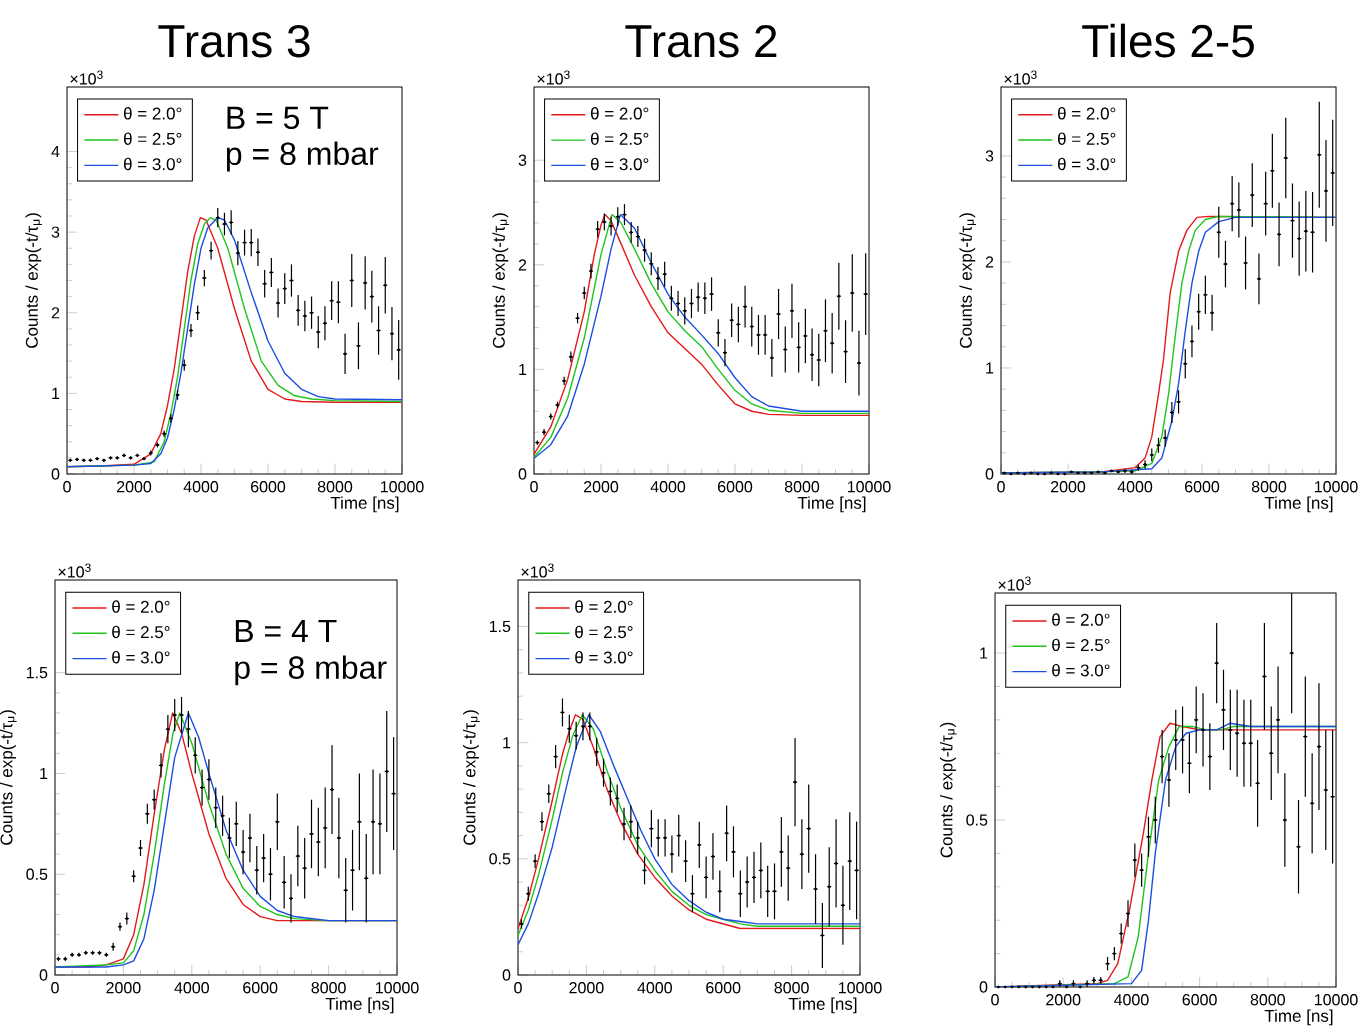 Image resolution: width=1363 pixels, height=1035 pixels. I want to click on annotation: B = 4 T, so click(286, 630).